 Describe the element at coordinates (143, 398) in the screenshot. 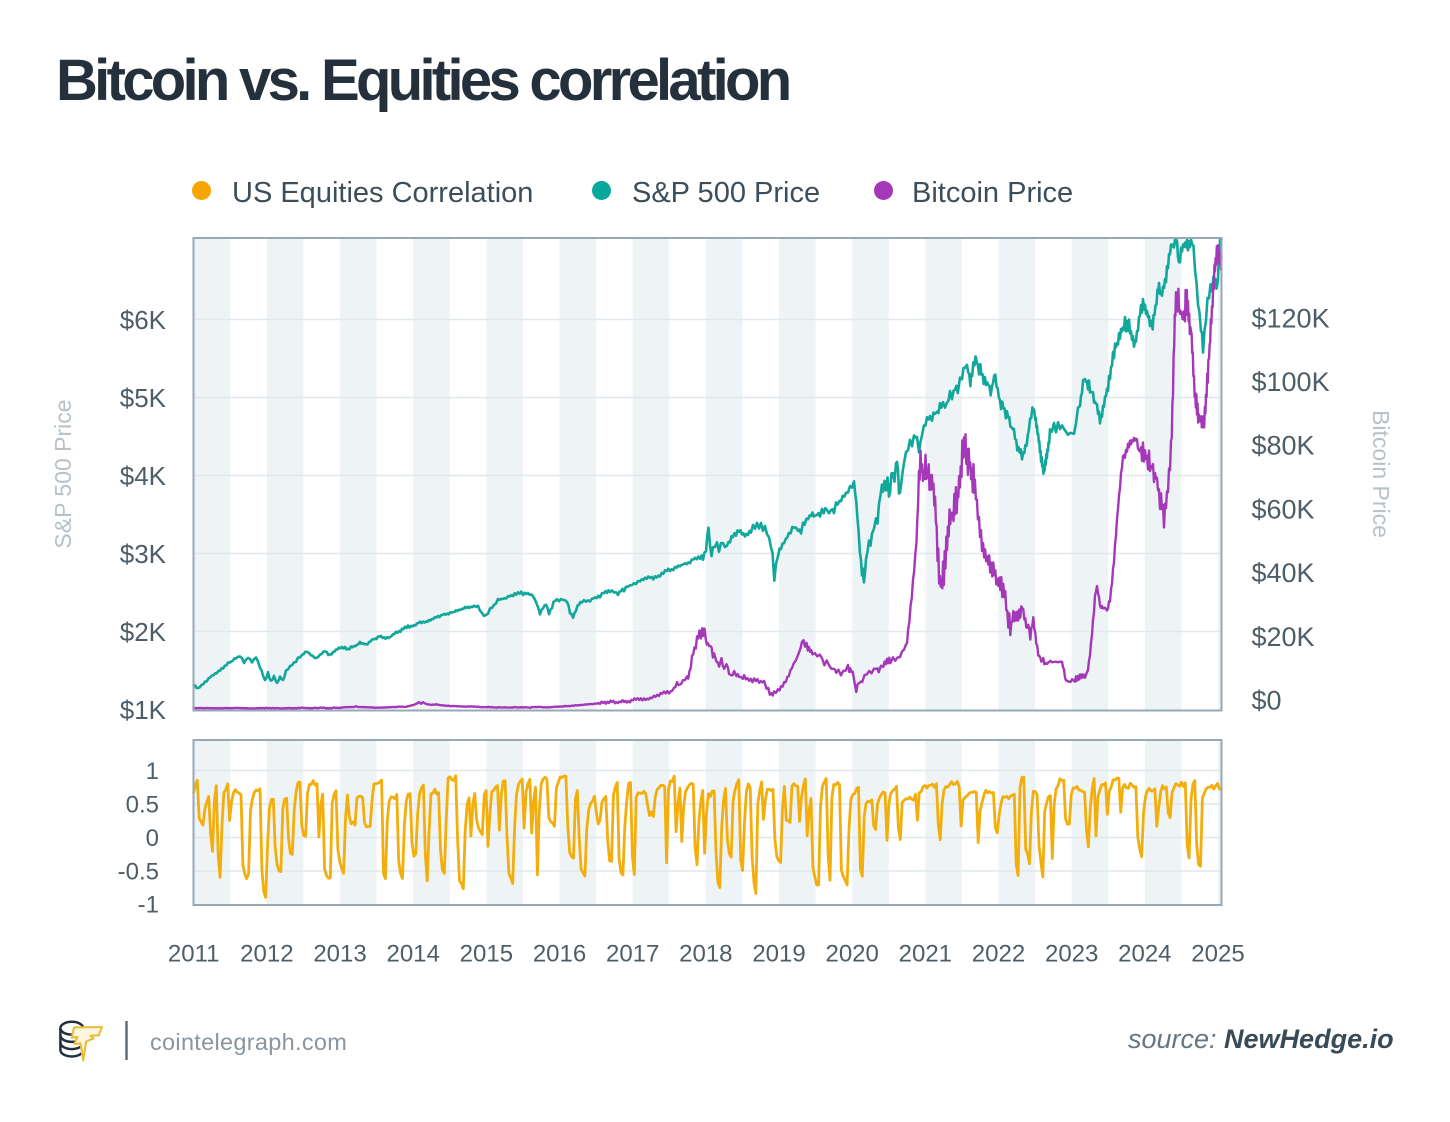

I see `svg-text: $5K` at that location.